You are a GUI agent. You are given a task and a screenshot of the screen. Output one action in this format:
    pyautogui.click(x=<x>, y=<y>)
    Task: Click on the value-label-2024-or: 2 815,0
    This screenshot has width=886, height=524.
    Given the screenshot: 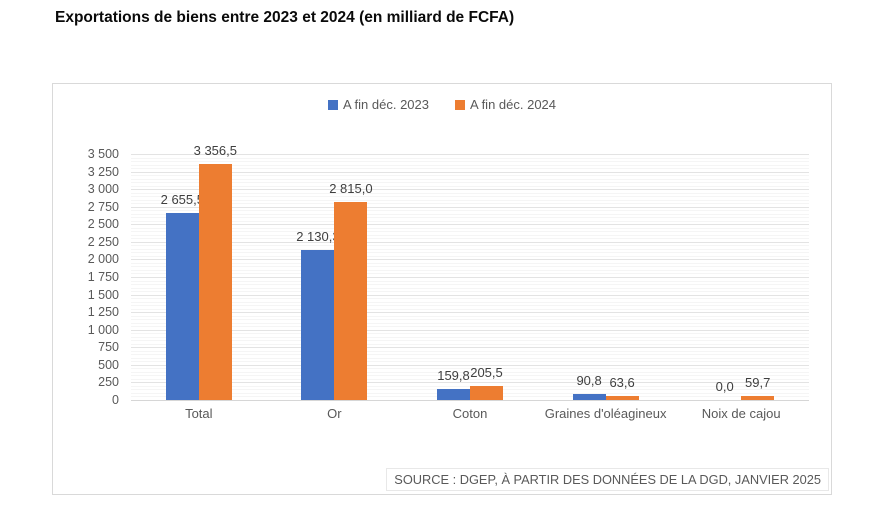 What is the action you would take?
    pyautogui.click(x=351, y=189)
    